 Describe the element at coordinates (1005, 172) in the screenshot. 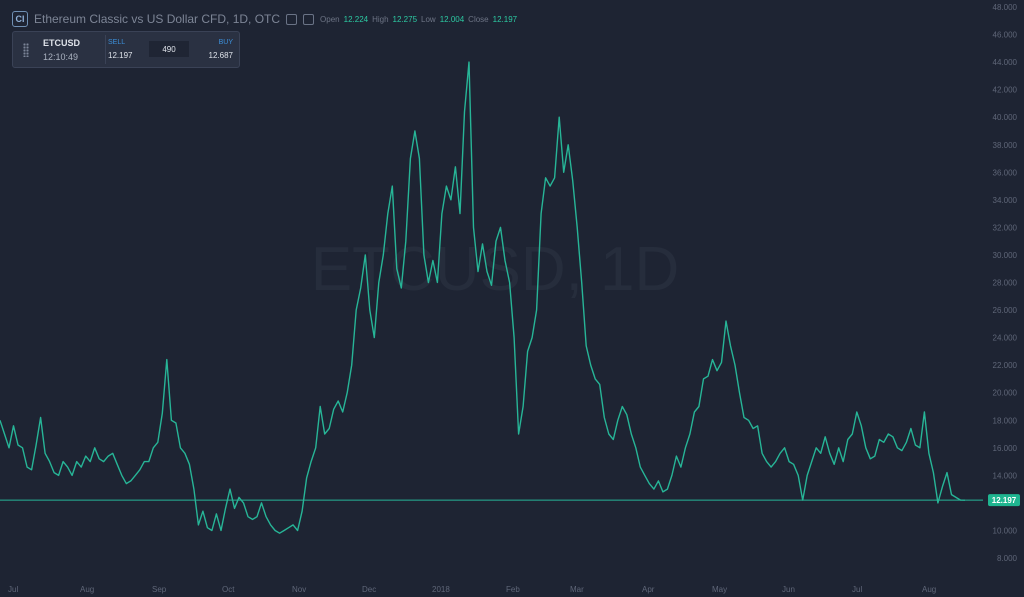

I see `y-tick-label: 36.000` at that location.